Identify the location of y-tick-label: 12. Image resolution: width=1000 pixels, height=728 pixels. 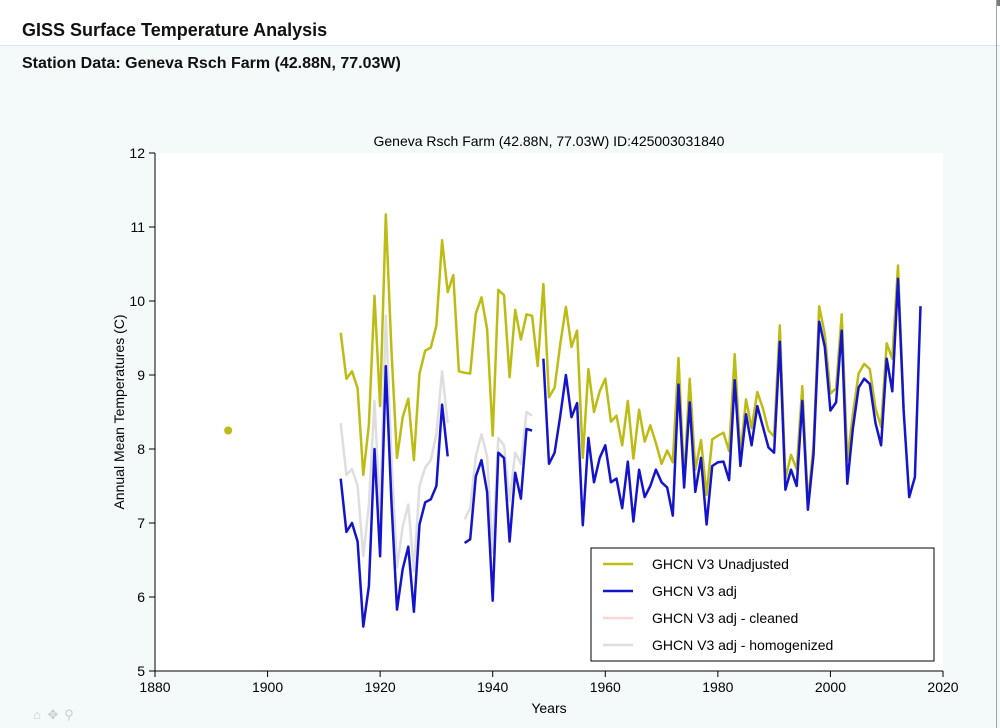
(137, 153).